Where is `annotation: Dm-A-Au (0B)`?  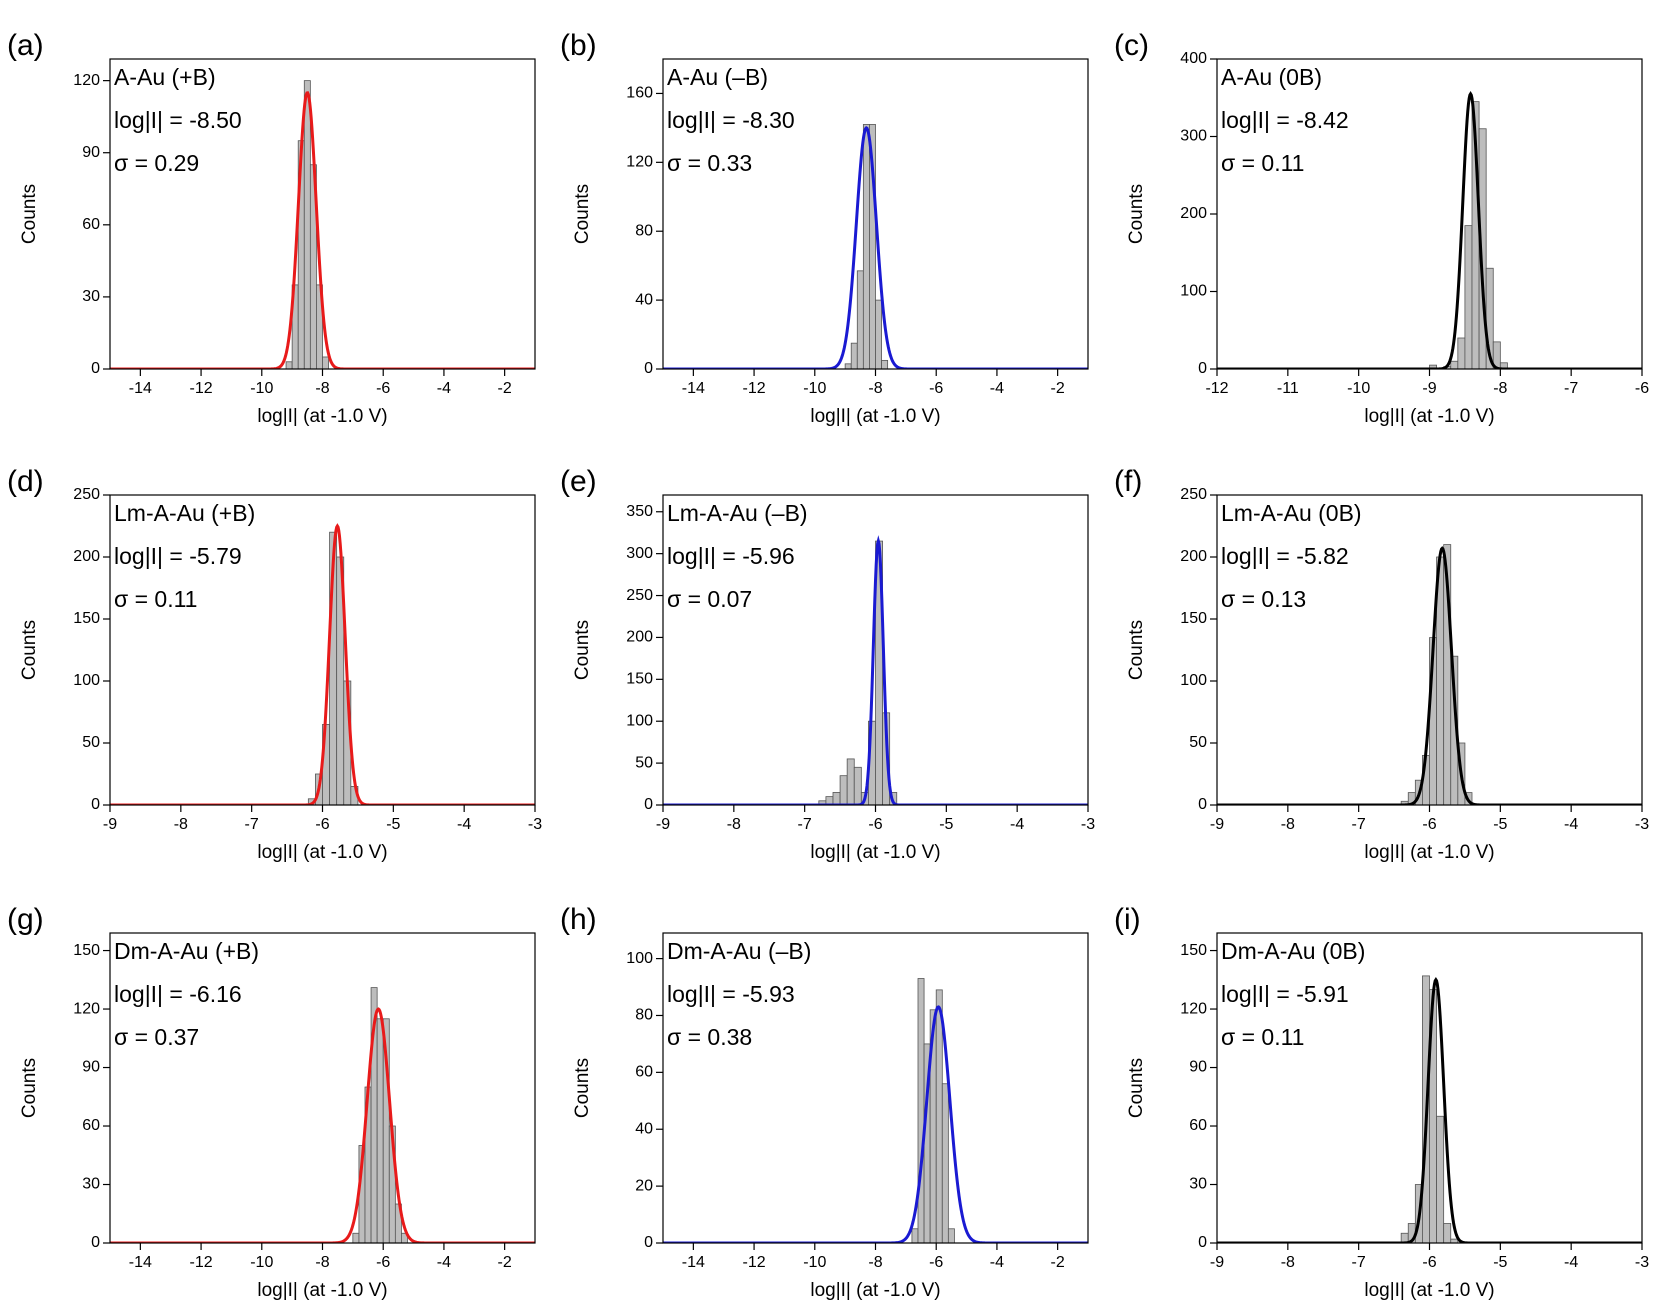 annotation: Dm-A-Au (0B) is located at coordinates (1293, 951).